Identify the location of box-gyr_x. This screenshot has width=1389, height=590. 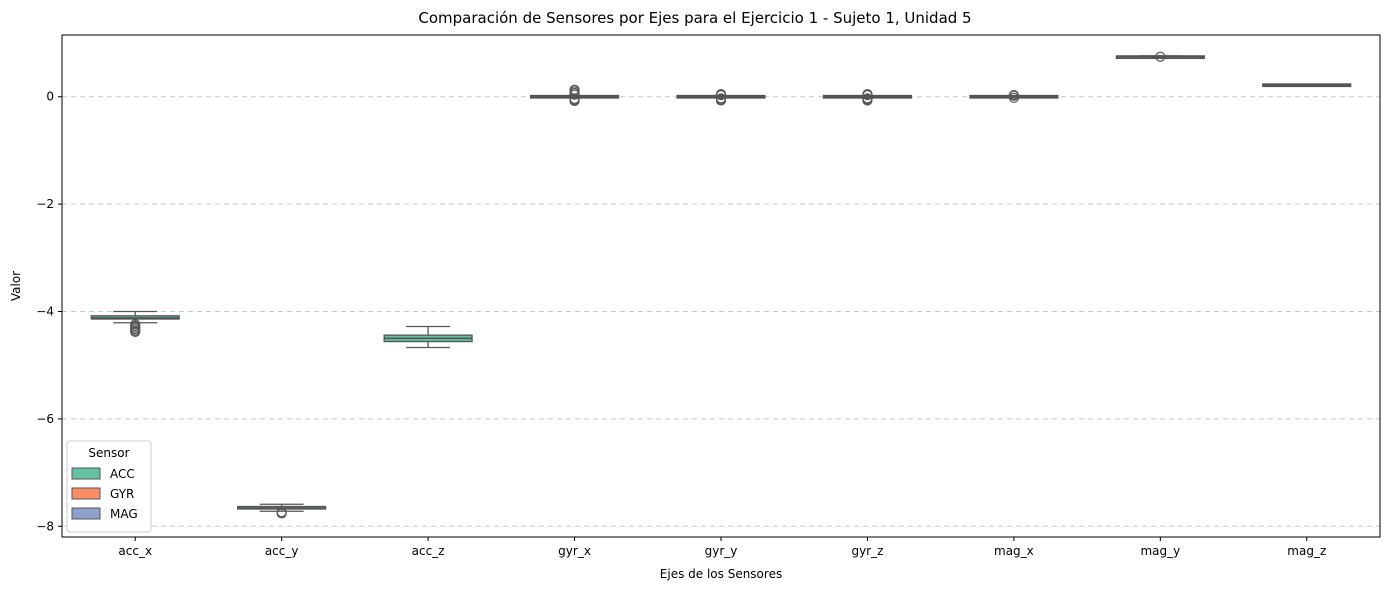
(574, 95).